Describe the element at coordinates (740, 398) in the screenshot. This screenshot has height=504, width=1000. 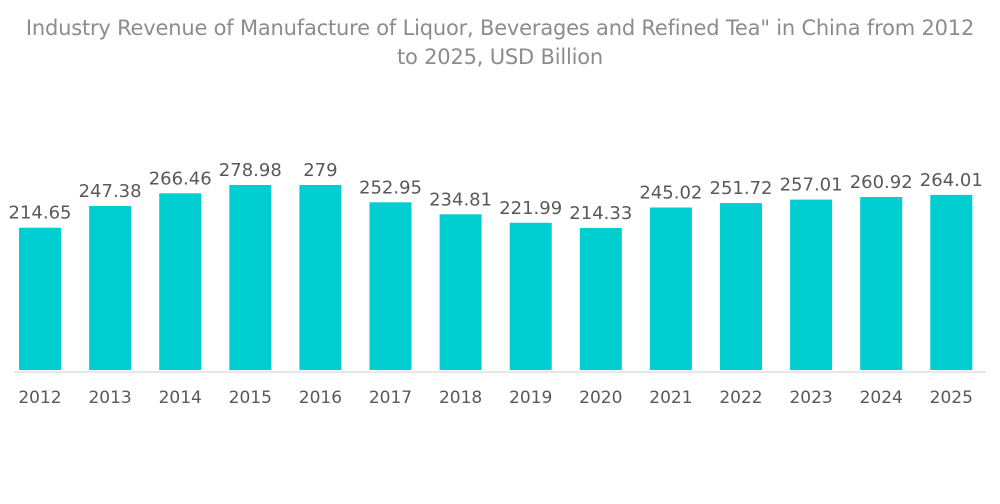
I see `x-tick-label-2022: 2022` at that location.